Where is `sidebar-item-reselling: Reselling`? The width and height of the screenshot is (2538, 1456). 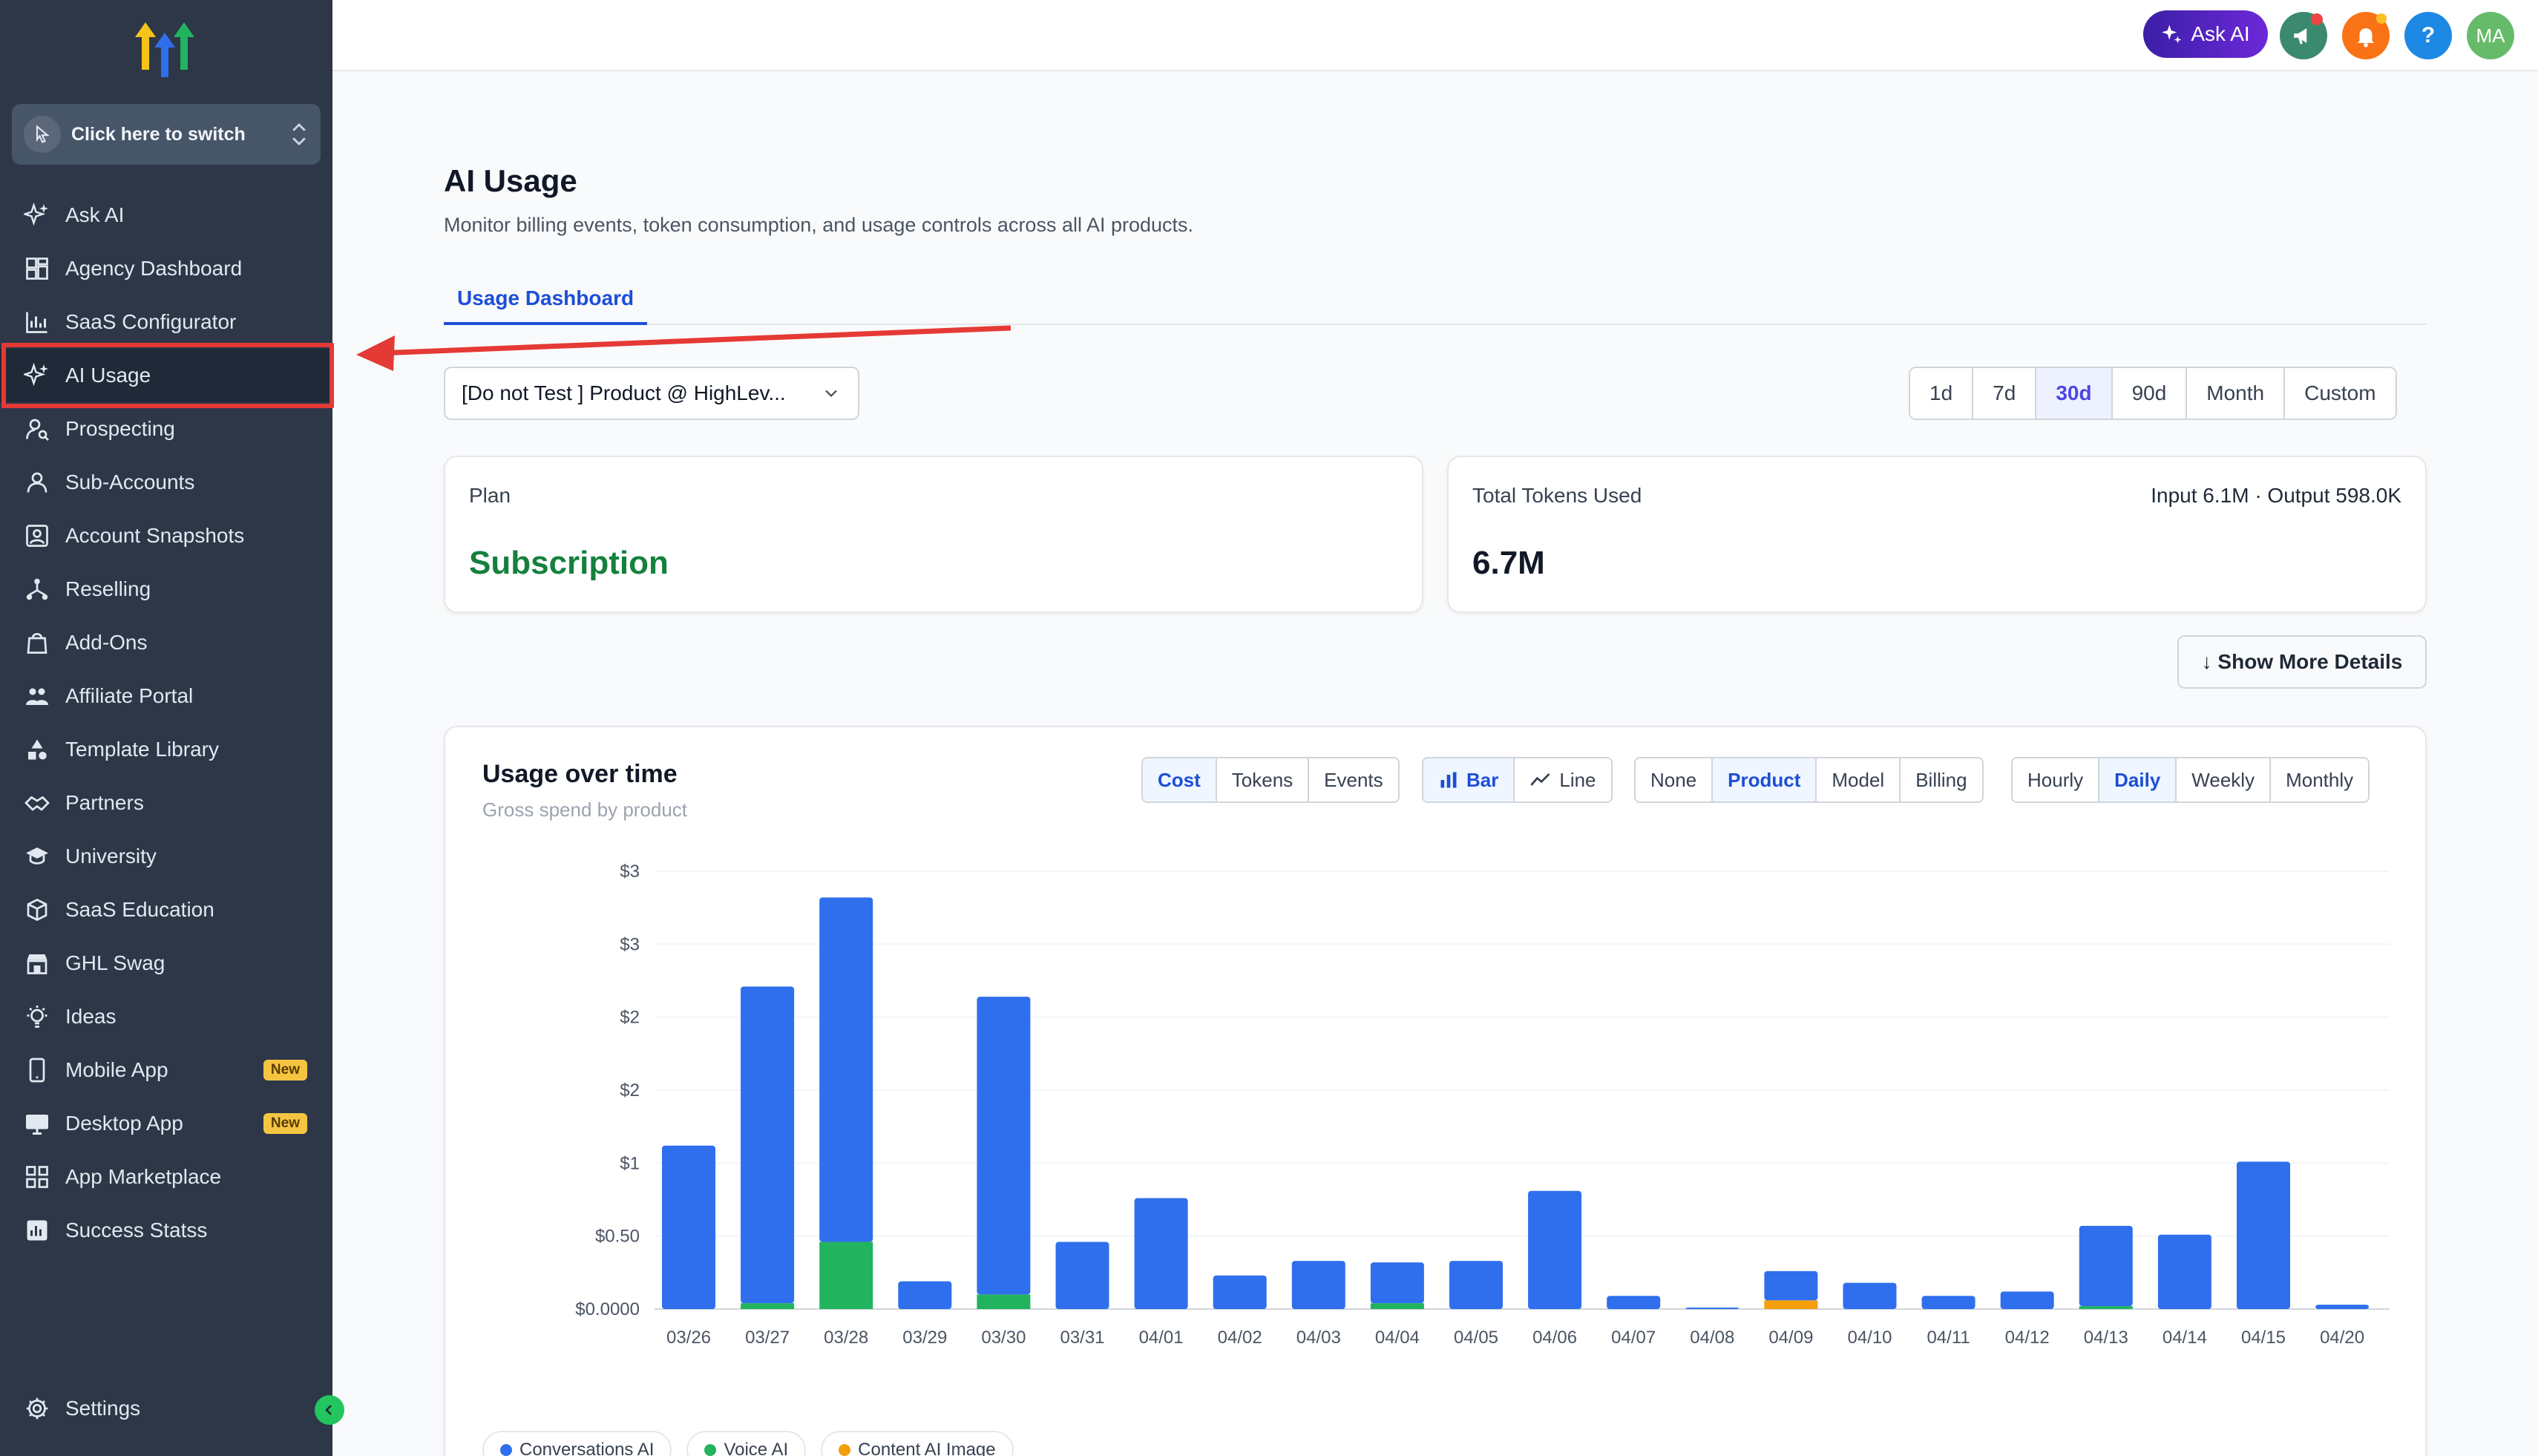 sidebar-item-reselling: Reselling is located at coordinates (166, 590).